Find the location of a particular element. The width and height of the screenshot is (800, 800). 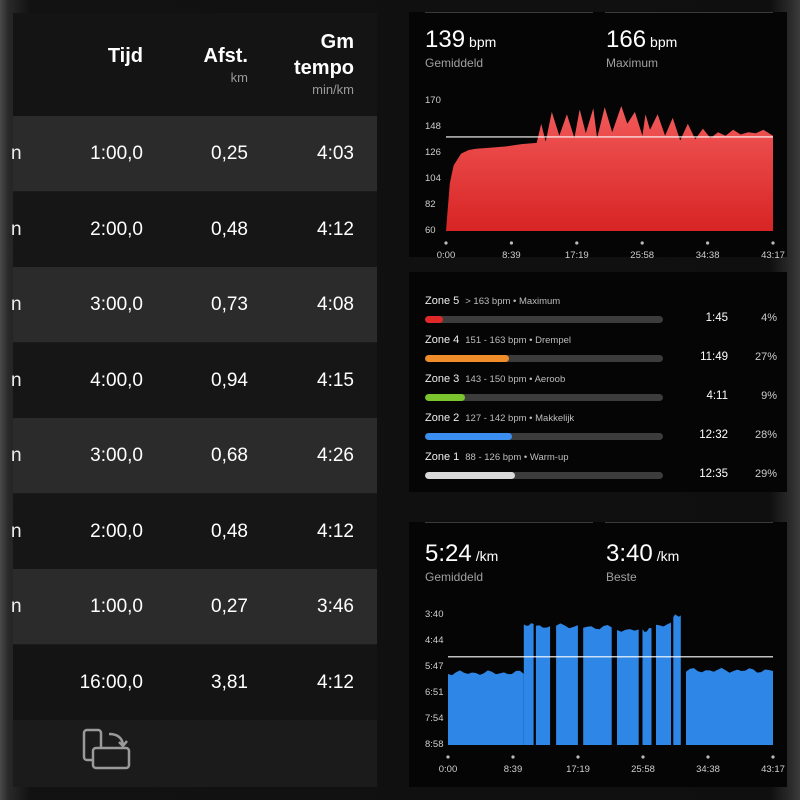

x-tick-label: 0:00 is located at coordinates (448, 769).